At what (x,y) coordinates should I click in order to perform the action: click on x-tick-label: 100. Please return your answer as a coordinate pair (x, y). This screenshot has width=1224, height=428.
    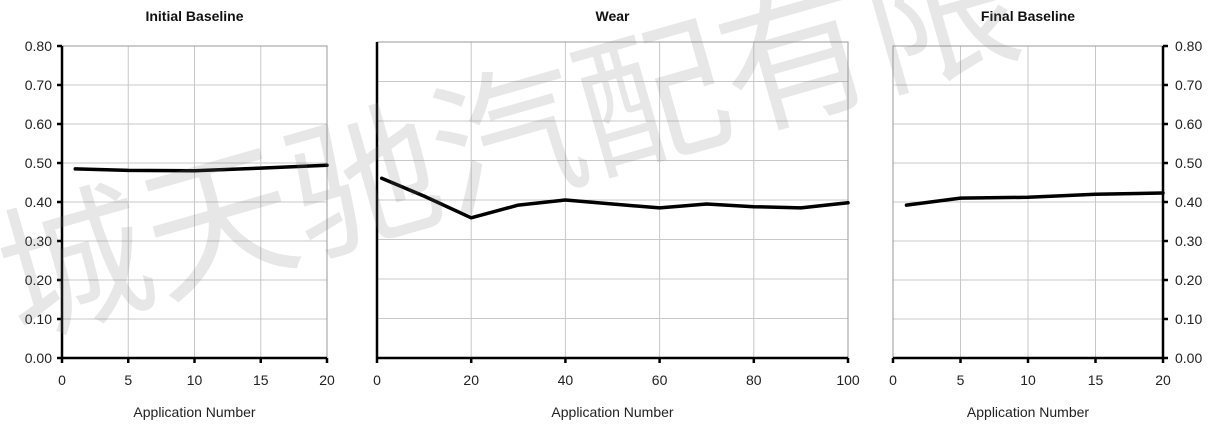
    Looking at the image, I should click on (848, 380).